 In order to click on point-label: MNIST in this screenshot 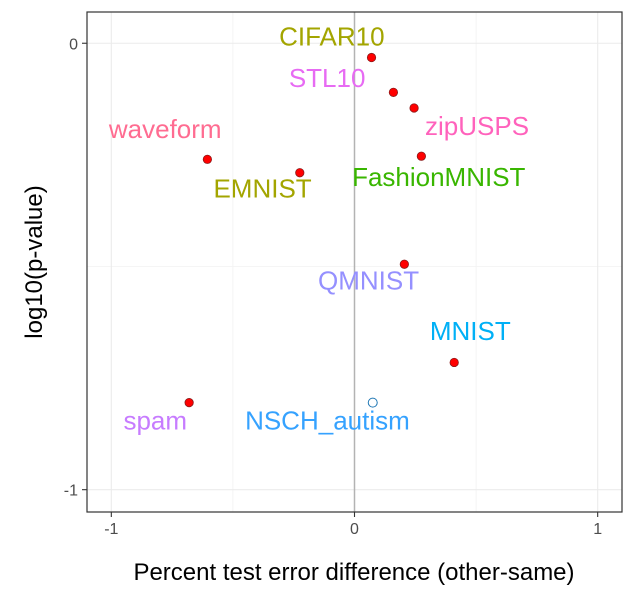, I will do `click(470, 331)`.